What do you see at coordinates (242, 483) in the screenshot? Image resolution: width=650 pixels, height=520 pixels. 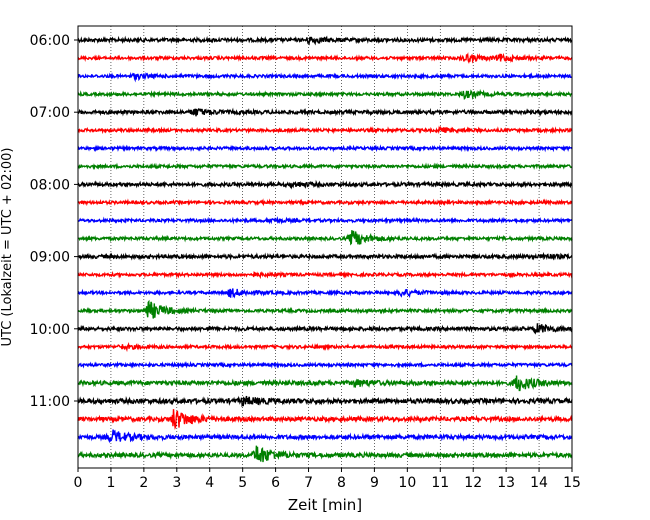 I see `x-tick-label: 5` at bounding box center [242, 483].